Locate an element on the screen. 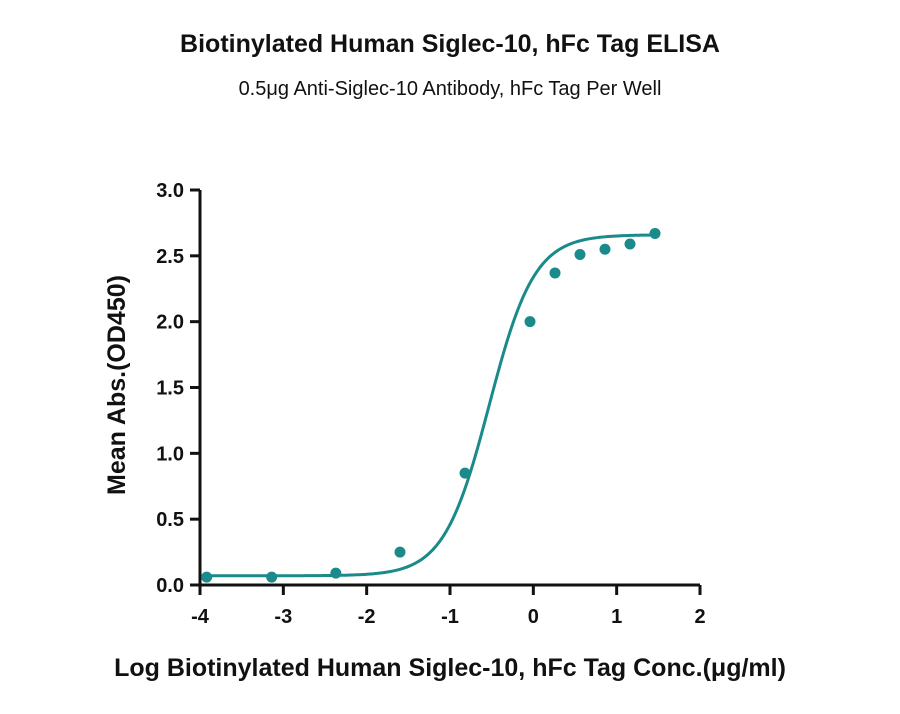  x-tick-label: 2 is located at coordinates (699, 617).